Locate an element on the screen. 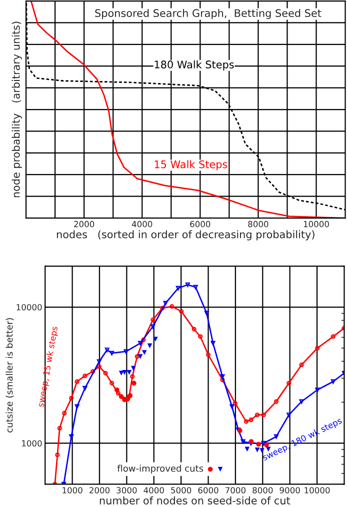 This screenshot has height=507, width=347. x-axis-title: number of nodes on seed-side of cut is located at coordinates (195, 500).